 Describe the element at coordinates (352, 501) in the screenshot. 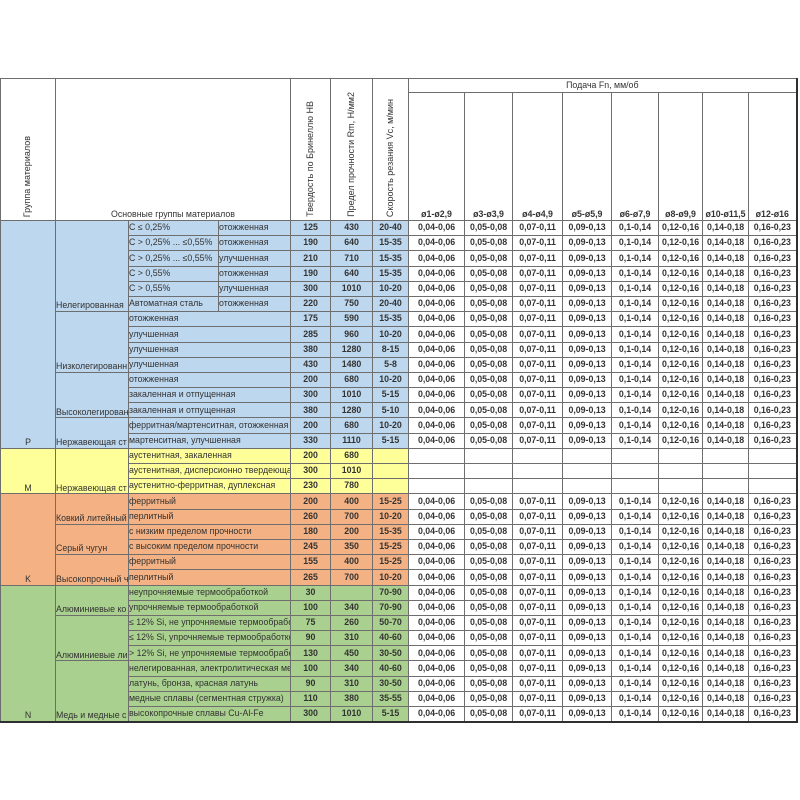

I see `strength-cell: 400` at that location.